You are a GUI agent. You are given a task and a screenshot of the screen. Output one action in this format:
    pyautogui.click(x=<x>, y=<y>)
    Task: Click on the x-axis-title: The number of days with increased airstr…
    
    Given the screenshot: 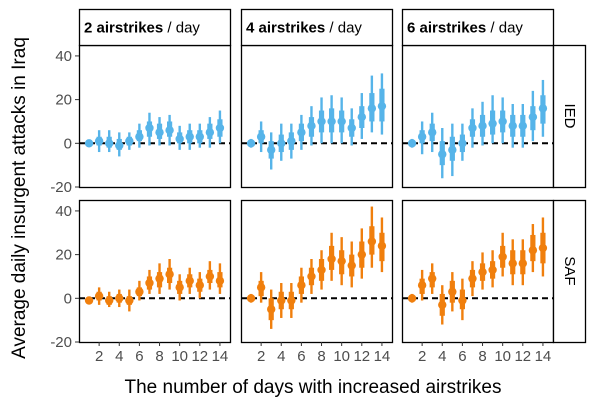 What is the action you would take?
    pyautogui.click(x=313, y=387)
    